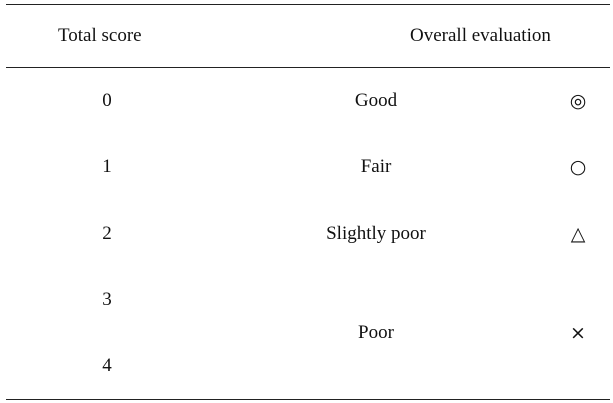  What do you see at coordinates (308, 399) in the screenshot?
I see `table-bottom-rule` at bounding box center [308, 399].